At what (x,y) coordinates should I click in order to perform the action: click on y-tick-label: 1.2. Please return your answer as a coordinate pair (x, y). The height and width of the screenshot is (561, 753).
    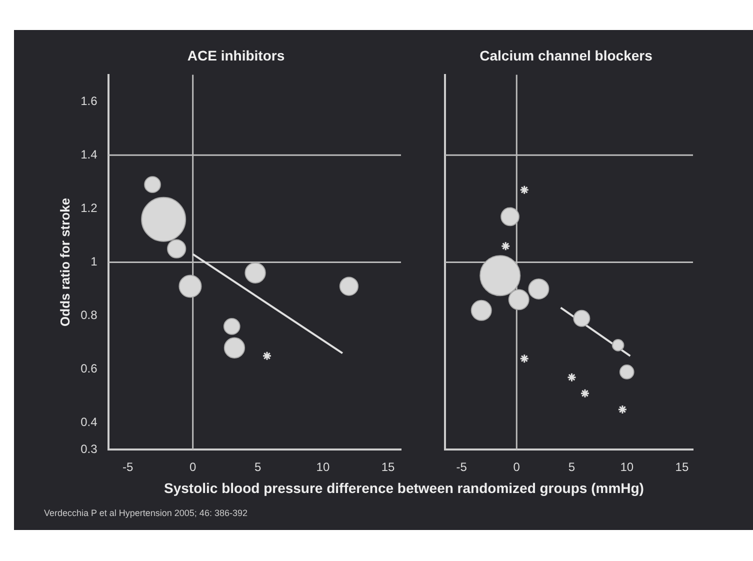
    Looking at the image, I should click on (89, 207).